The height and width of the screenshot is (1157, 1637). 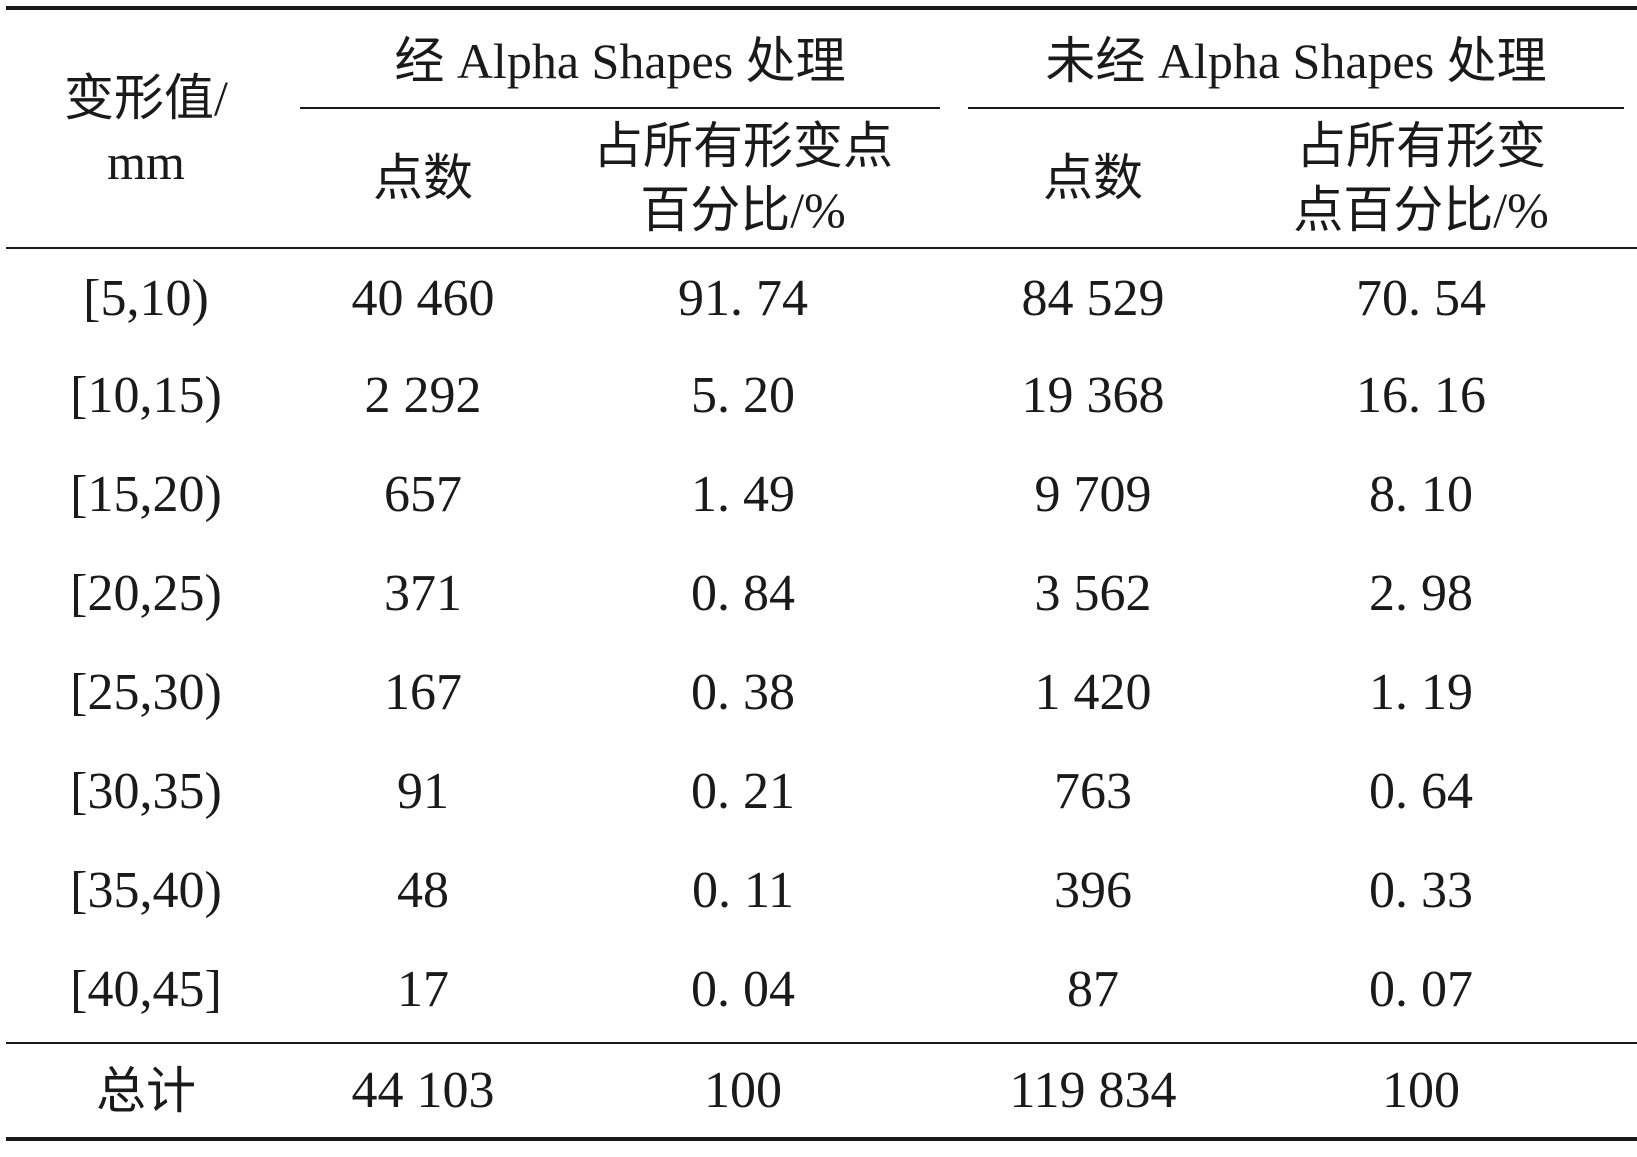 I want to click on row-processed-count: 17, so click(x=423, y=989).